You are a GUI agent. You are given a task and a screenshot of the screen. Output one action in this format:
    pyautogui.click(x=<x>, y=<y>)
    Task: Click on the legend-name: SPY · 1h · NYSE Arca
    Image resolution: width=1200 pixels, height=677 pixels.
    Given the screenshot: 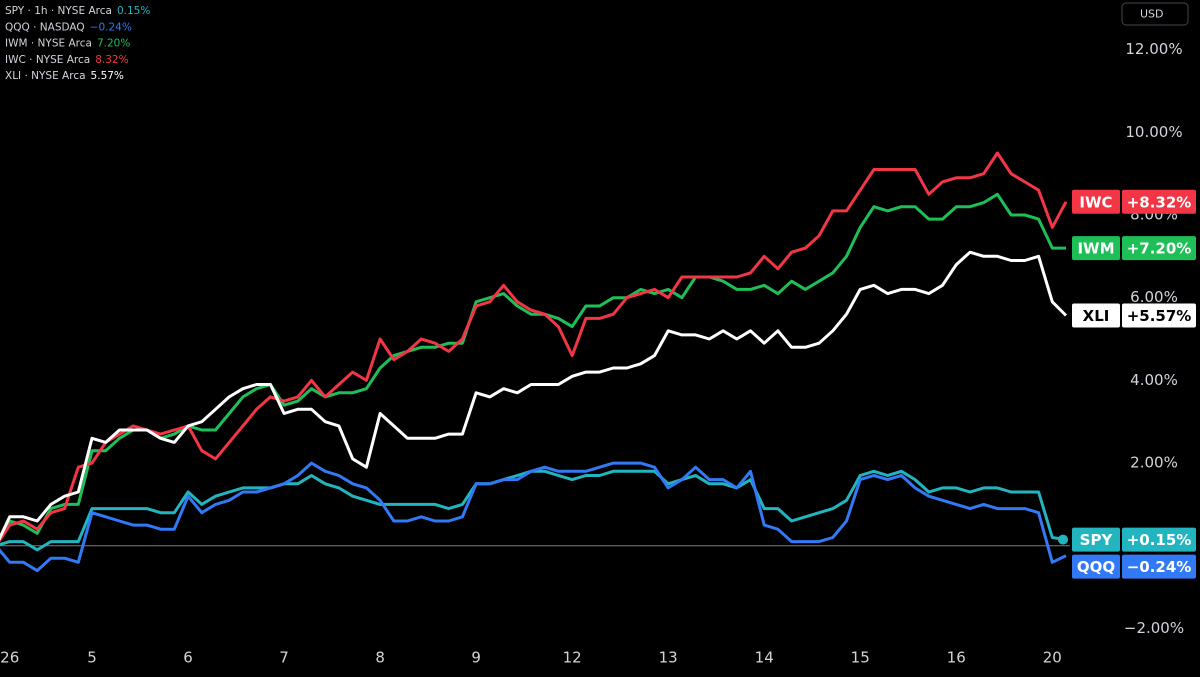 What is the action you would take?
    pyautogui.click(x=58, y=11)
    